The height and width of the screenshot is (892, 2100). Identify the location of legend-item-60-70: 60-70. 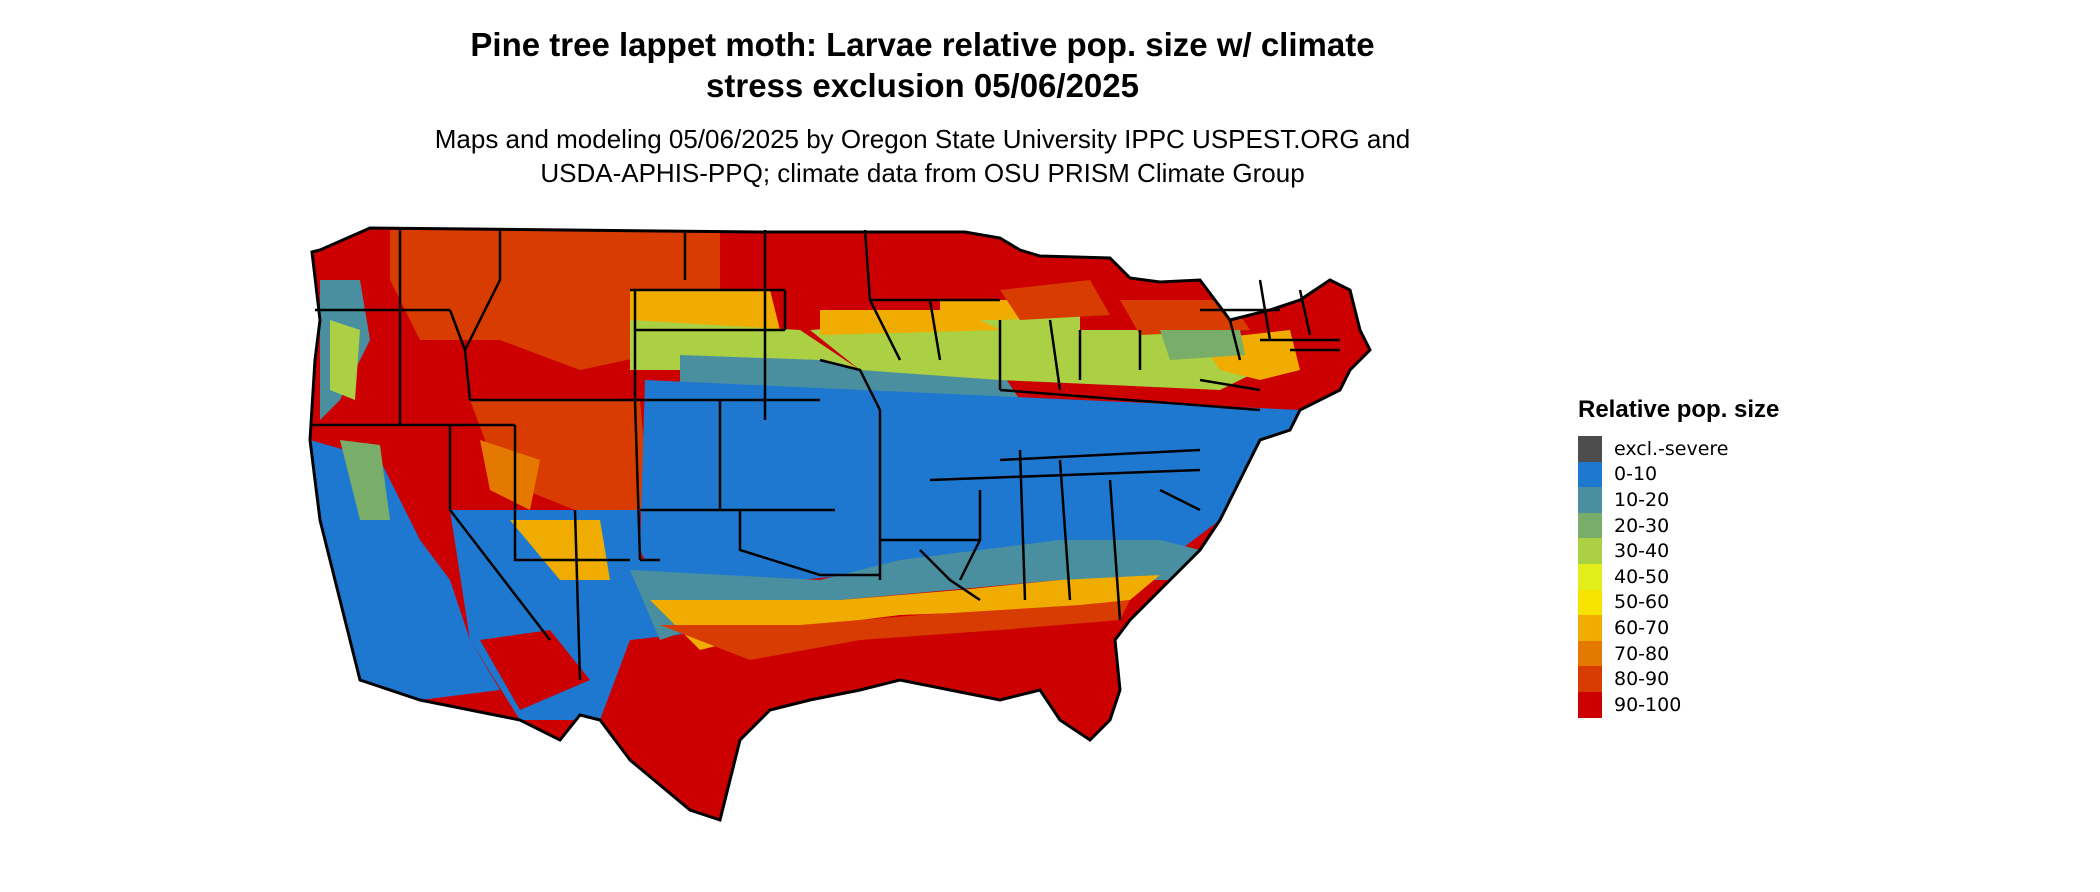
(1678, 628).